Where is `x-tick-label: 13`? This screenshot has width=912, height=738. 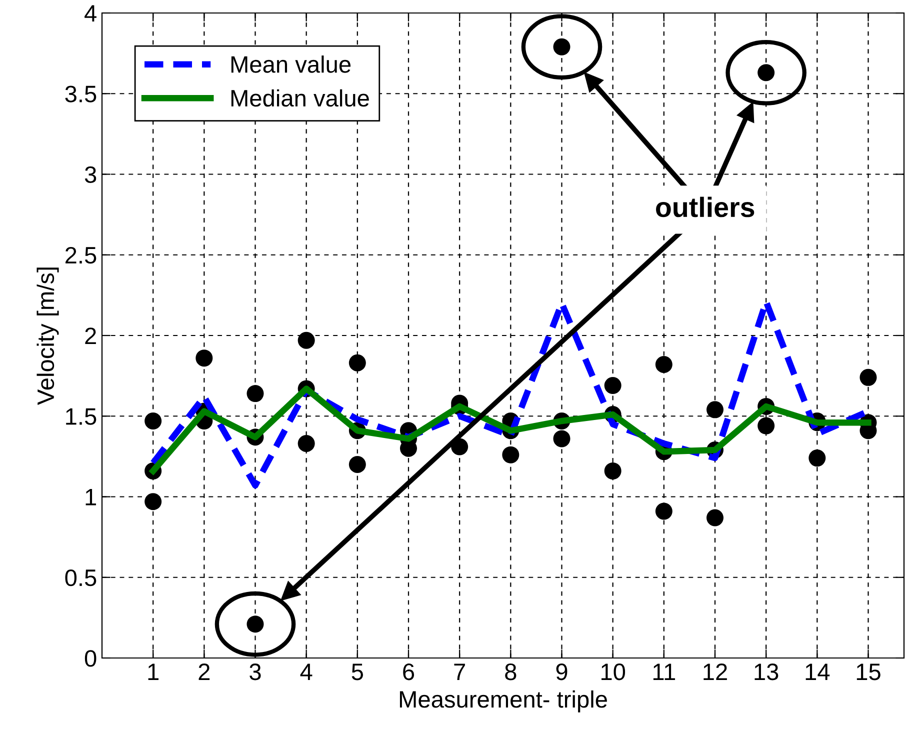 x-tick-label: 13 is located at coordinates (766, 671).